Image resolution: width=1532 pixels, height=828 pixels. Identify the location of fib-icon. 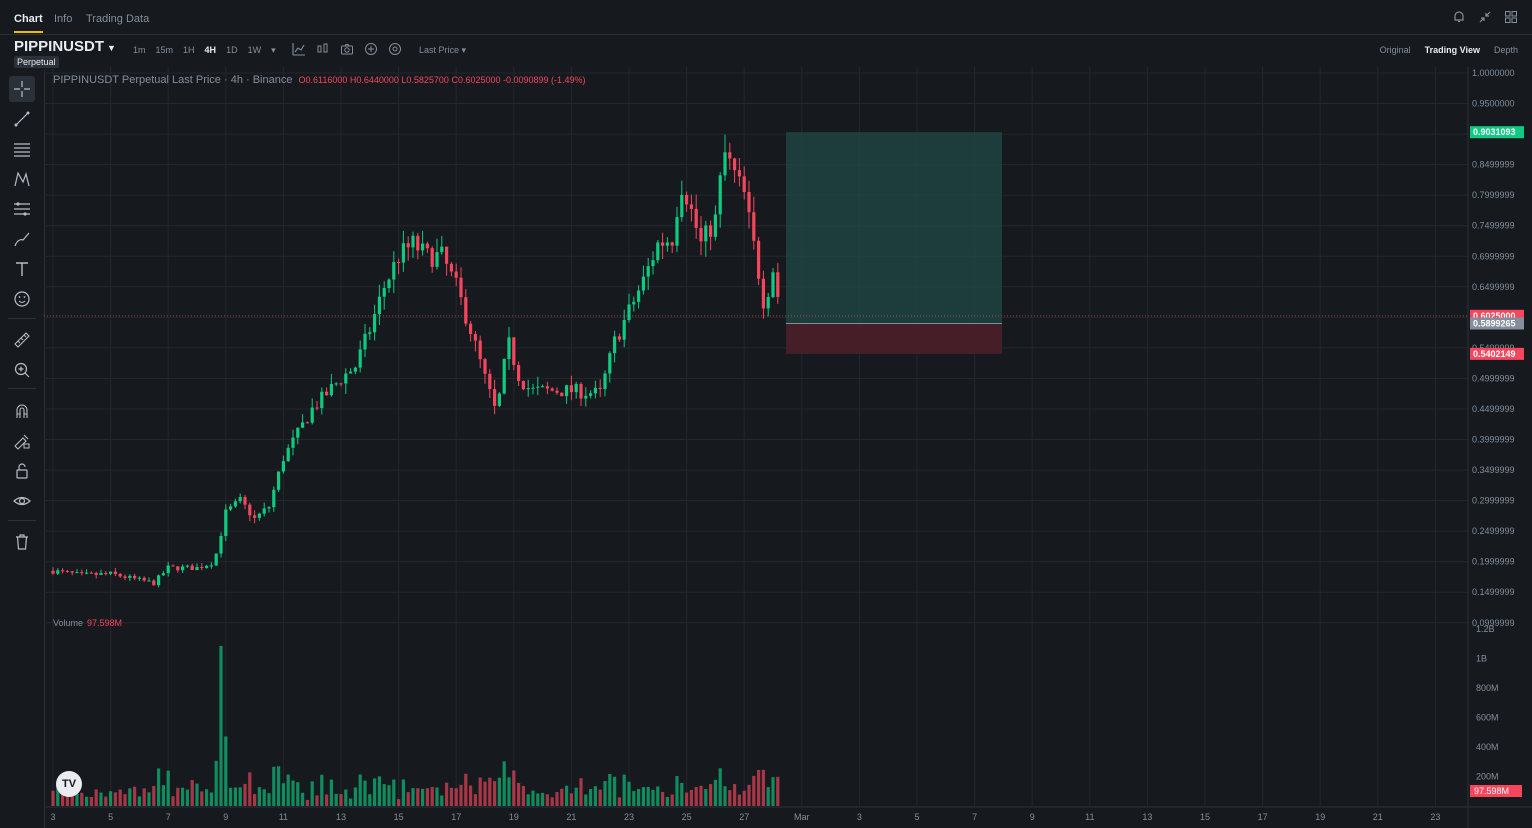
(22, 209).